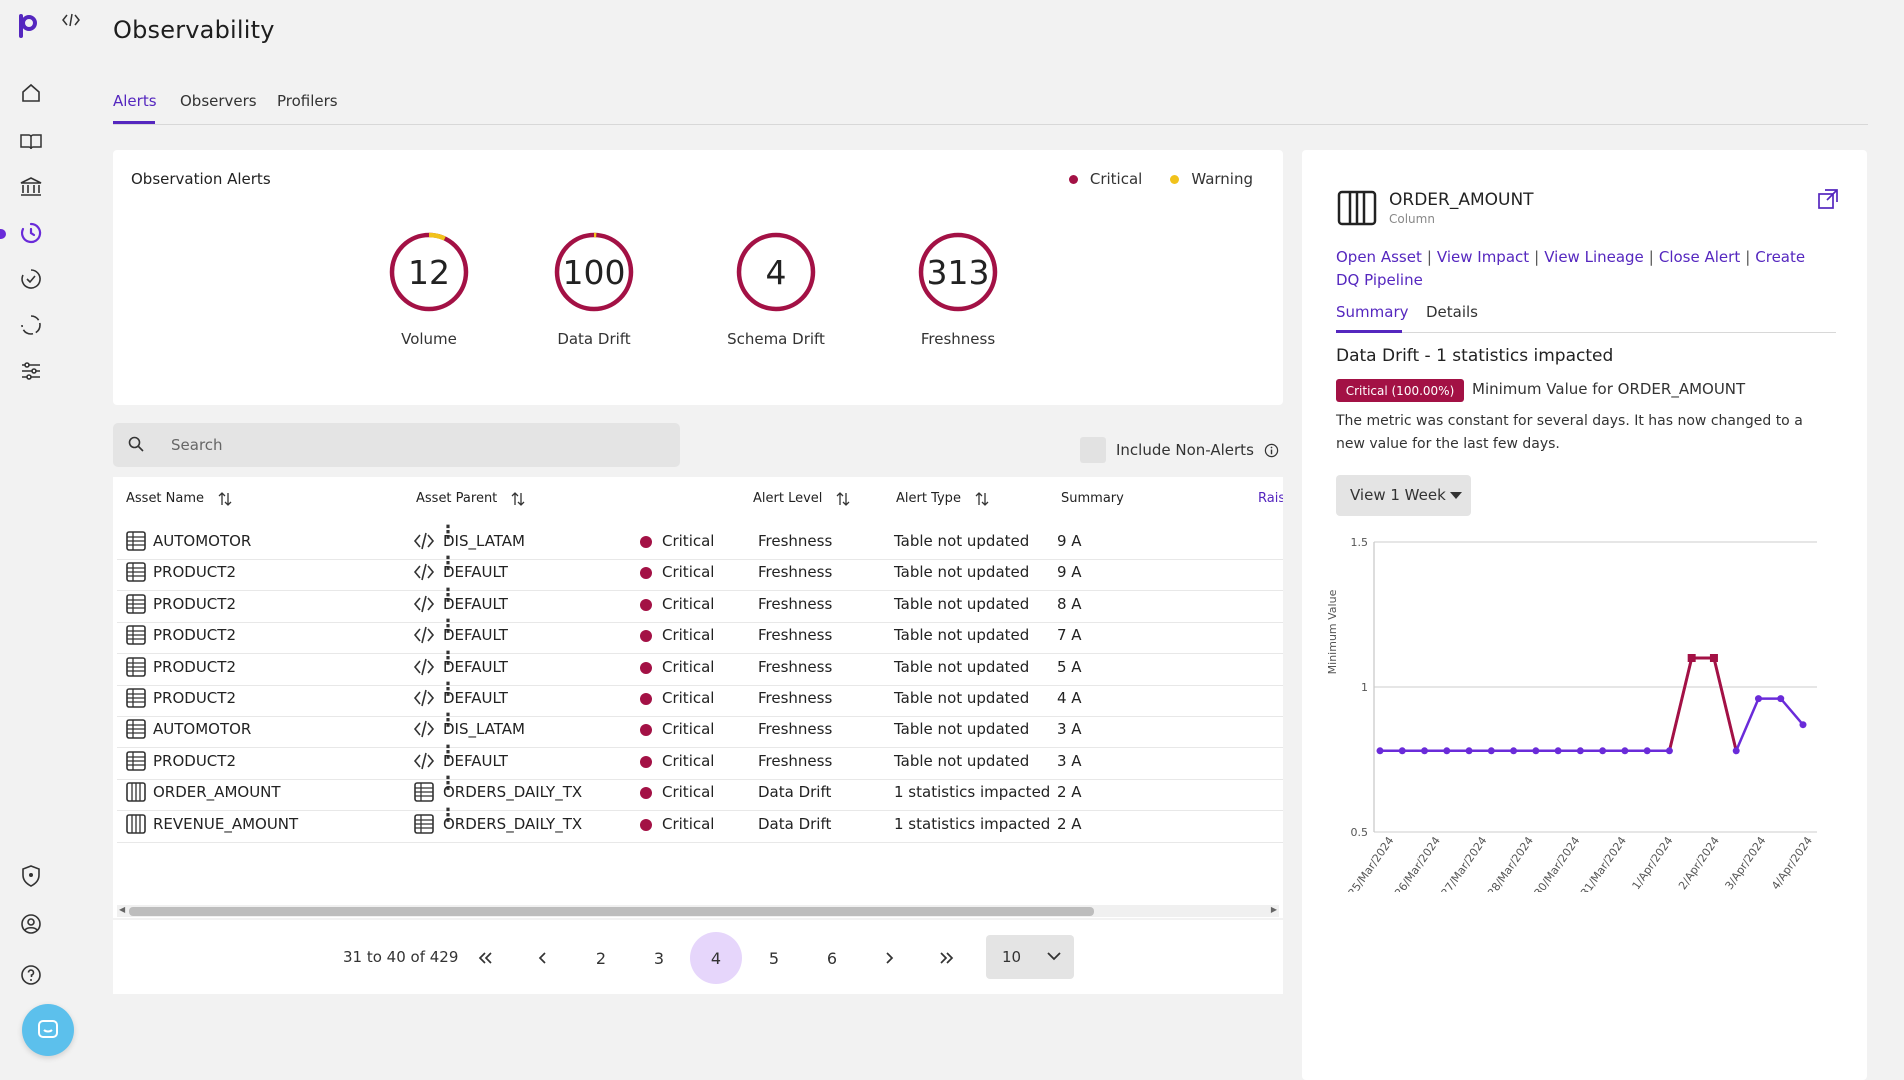 This screenshot has width=1904, height=1080. Describe the element at coordinates (31, 233) in the screenshot. I see `nav-observability` at that location.